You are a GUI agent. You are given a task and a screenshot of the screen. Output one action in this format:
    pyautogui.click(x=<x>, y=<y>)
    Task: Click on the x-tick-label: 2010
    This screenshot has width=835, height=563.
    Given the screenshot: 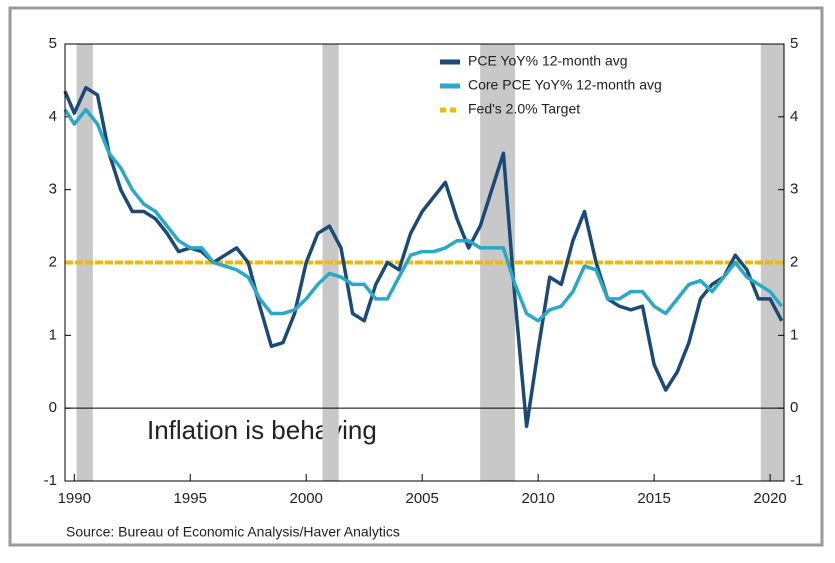 What is the action you would take?
    pyautogui.click(x=537, y=498)
    